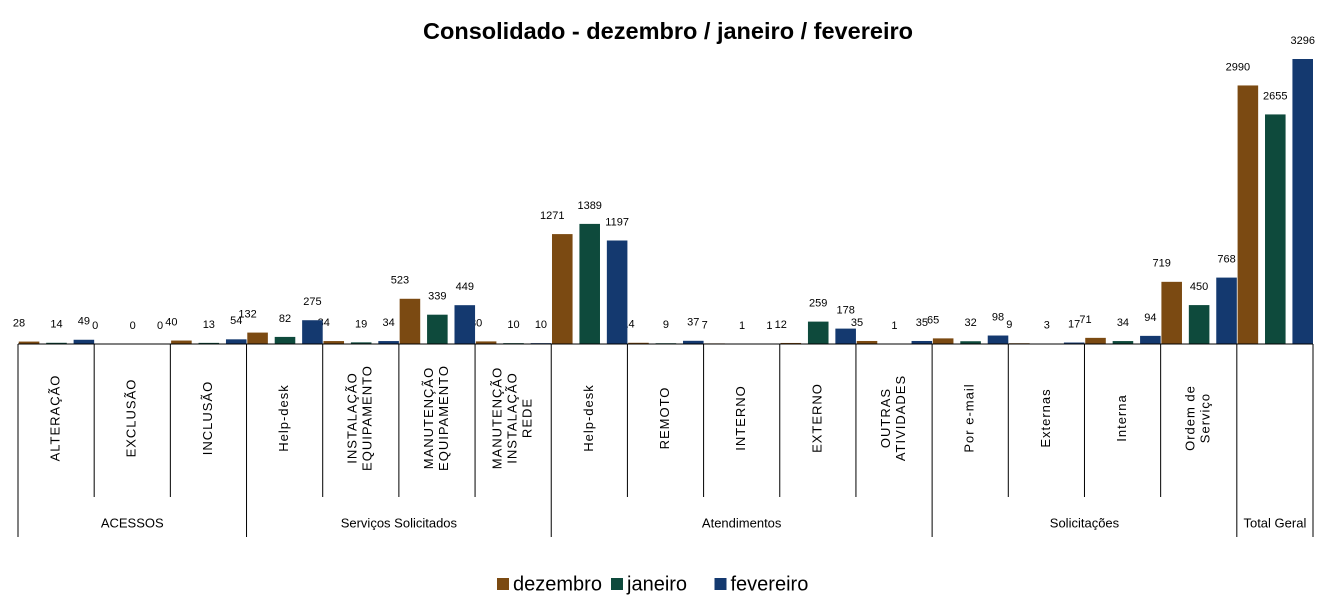 Image resolution: width=1319 pixels, height=603 pixels. Describe the element at coordinates (552, 216) in the screenshot. I see `data-label: 1271` at that location.